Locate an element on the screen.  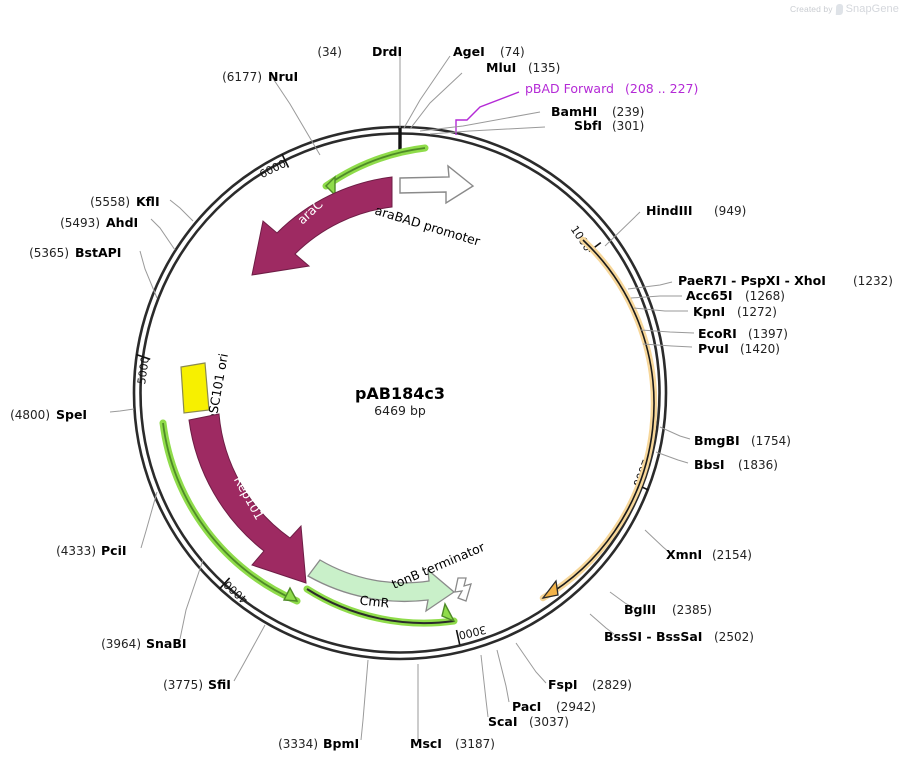
site-name-paer7i-pspxi-xhoi: PaeR7I - PspXI - XhoI is located at coordinates (752, 280).